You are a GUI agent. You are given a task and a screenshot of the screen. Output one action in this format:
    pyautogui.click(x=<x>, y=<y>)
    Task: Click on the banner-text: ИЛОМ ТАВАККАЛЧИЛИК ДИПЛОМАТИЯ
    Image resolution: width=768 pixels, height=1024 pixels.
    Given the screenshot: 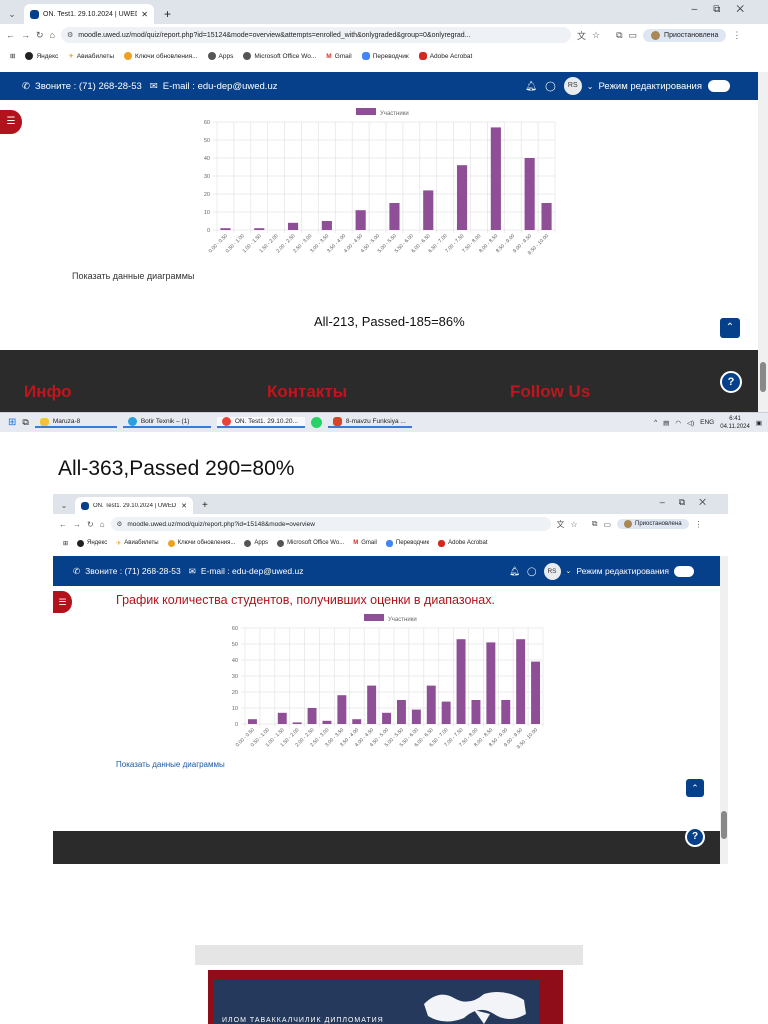 What is the action you would take?
    pyautogui.click(x=303, y=1020)
    